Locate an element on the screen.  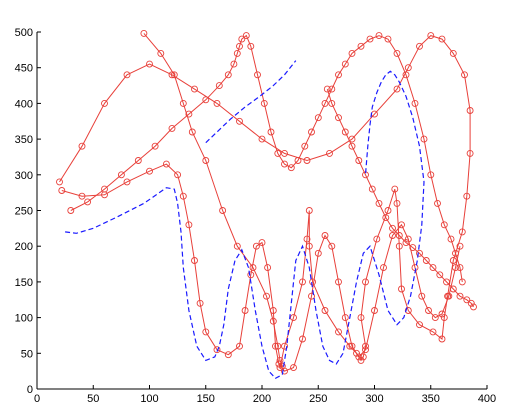
y-tick-label: 50 is located at coordinates (27, 354).